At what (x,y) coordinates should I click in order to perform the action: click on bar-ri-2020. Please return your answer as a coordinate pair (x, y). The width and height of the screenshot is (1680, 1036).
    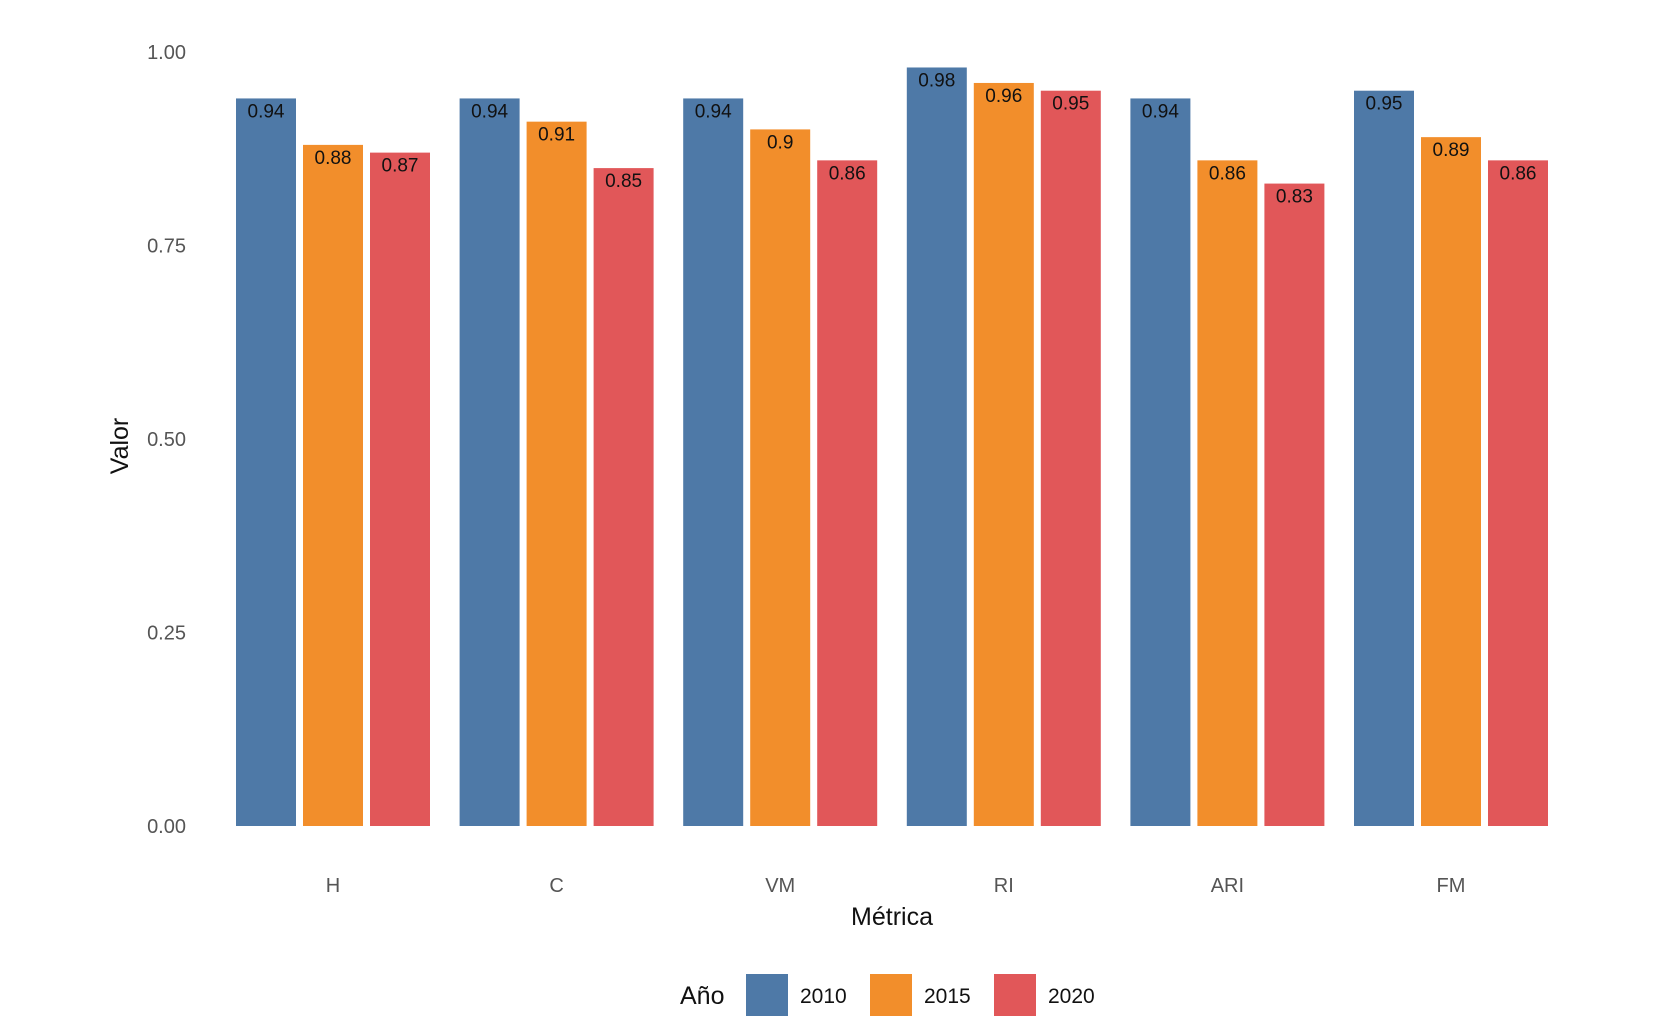
    Looking at the image, I should click on (1070, 458).